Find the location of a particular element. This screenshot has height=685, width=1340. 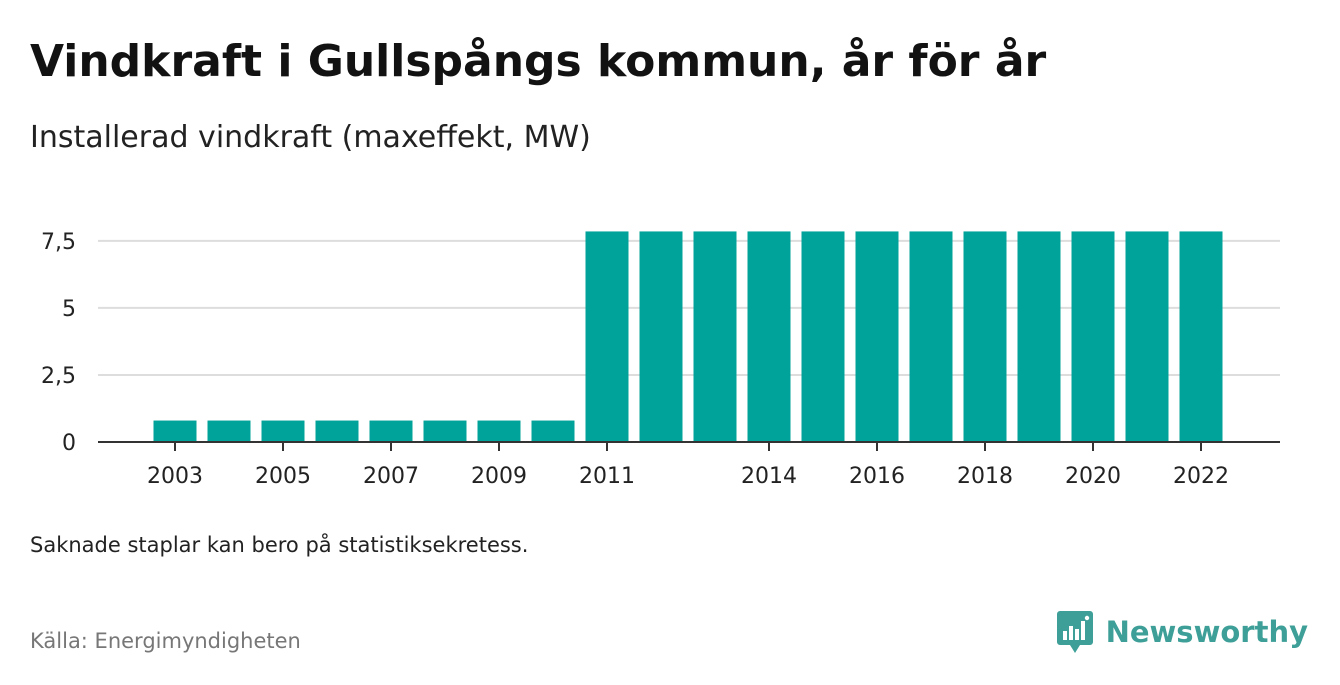

bar-2008 is located at coordinates (445, 431).